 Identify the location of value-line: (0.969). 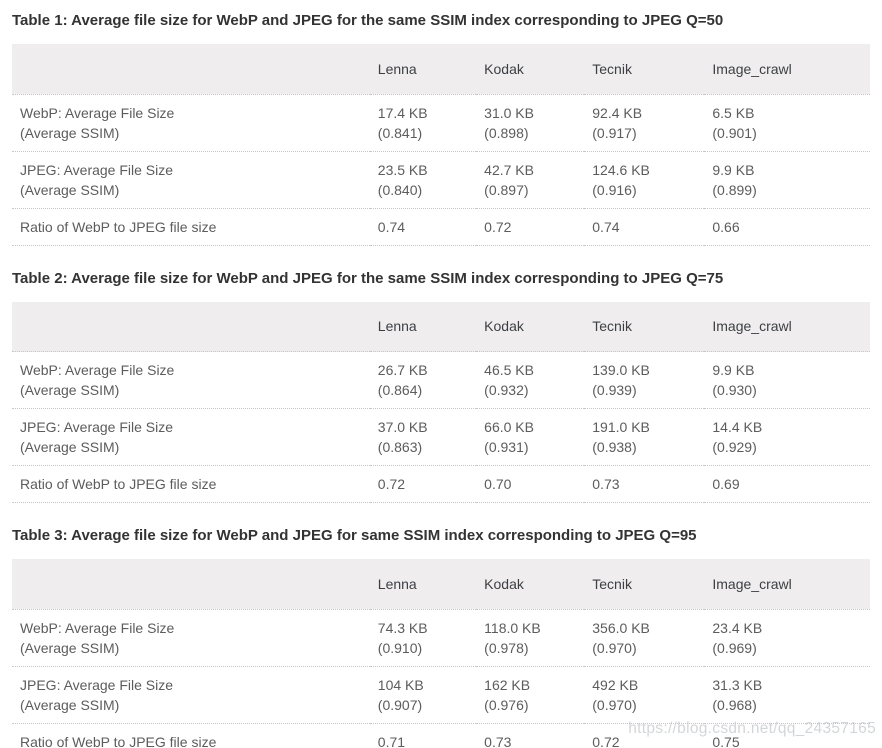
(734, 647).